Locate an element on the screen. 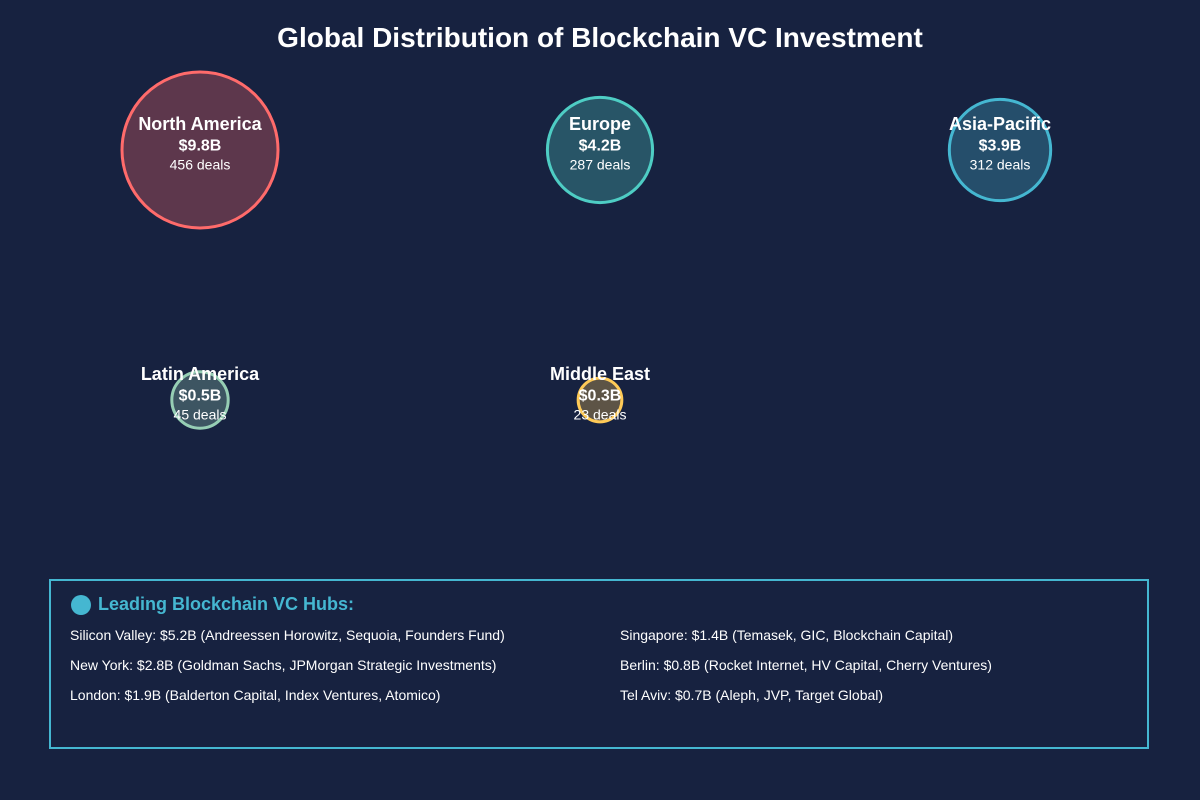 This screenshot has height=800, width=1200. region-name: North America is located at coordinates (200, 124).